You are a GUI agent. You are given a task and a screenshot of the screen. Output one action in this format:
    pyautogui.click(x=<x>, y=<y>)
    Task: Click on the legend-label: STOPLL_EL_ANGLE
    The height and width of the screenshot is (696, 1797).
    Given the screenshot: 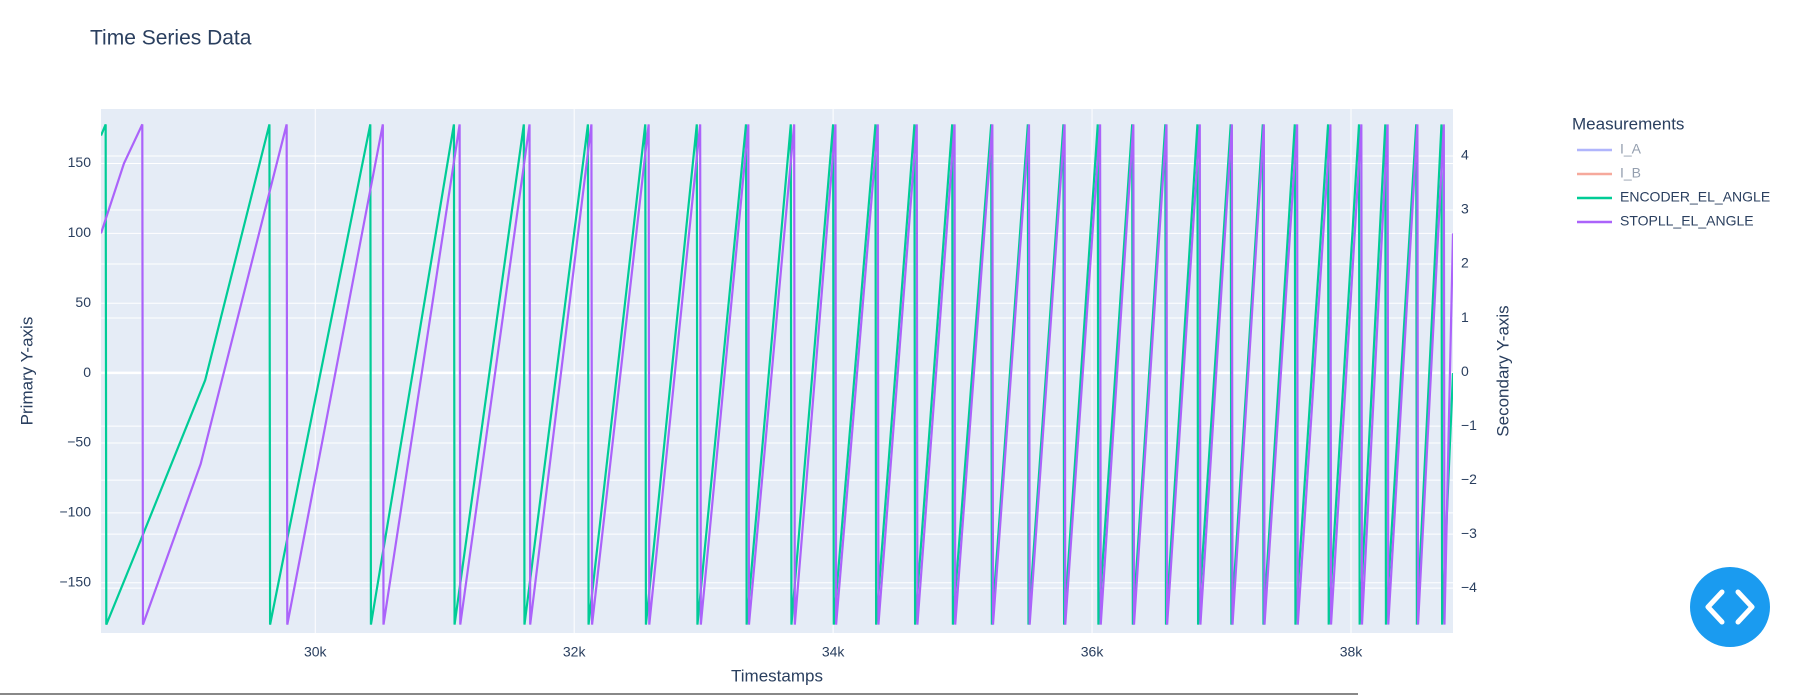 What is the action you would take?
    pyautogui.click(x=1687, y=221)
    